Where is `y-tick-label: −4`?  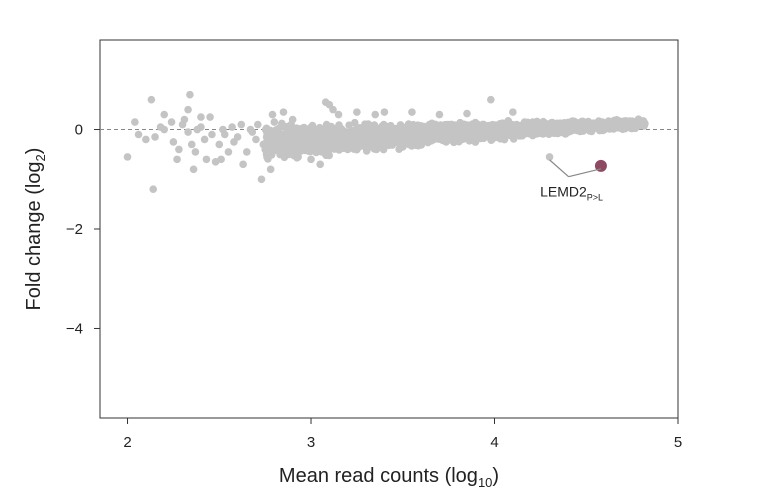
y-tick-label: −4 is located at coordinates (74, 328).